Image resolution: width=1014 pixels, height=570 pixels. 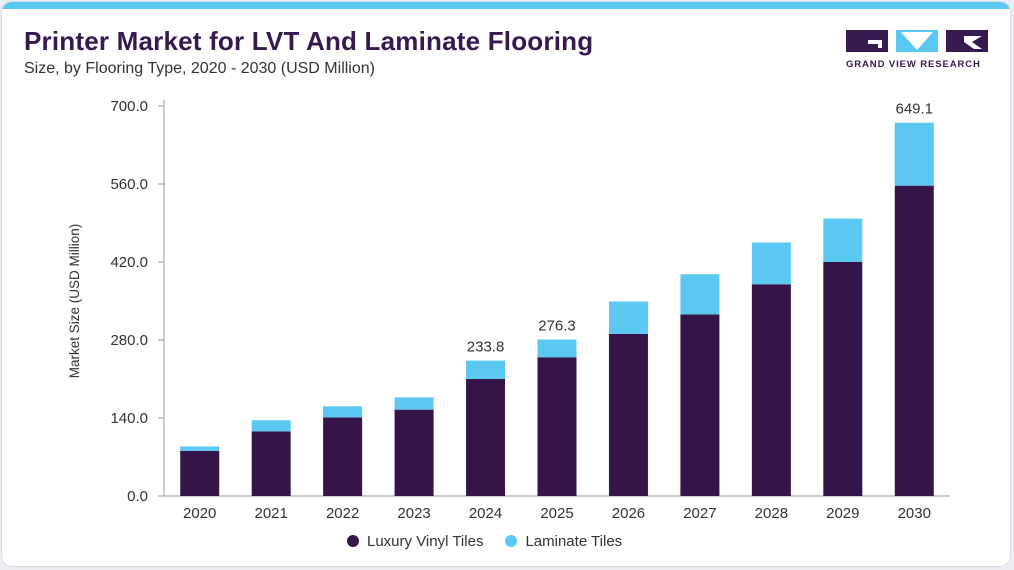 What do you see at coordinates (129, 106) in the screenshot?
I see `y-tick-label: 700.0` at bounding box center [129, 106].